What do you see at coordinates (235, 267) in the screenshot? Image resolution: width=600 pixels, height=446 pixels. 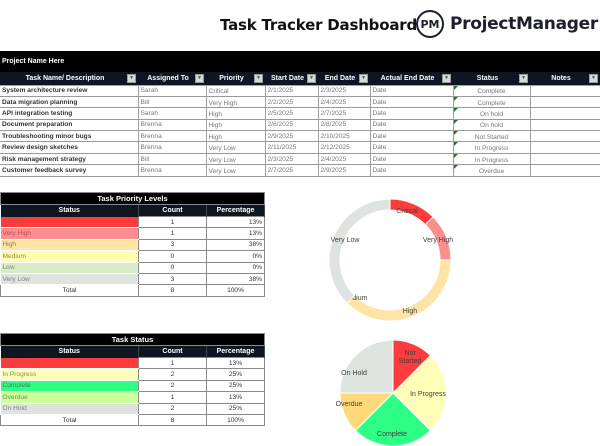 I see `summary-percentage: 0%` at bounding box center [235, 267].